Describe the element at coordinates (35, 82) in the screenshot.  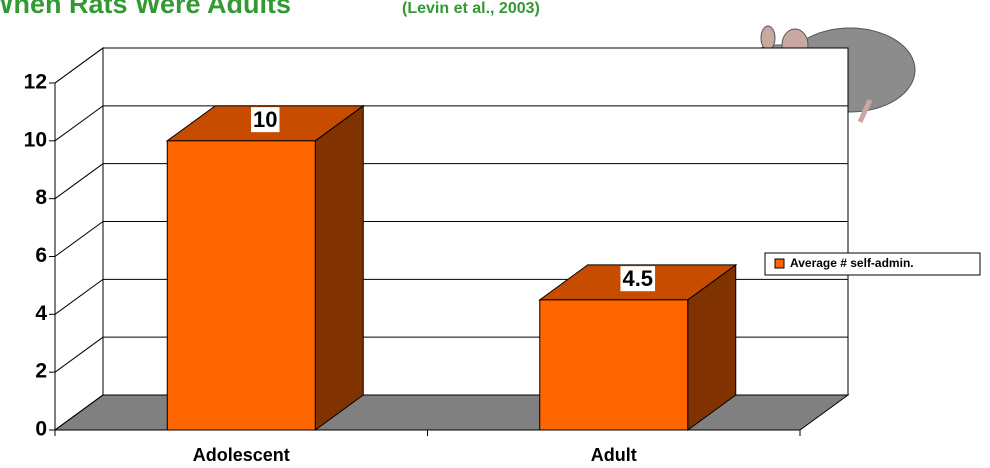
I see `y-tick-label: 12` at that location.